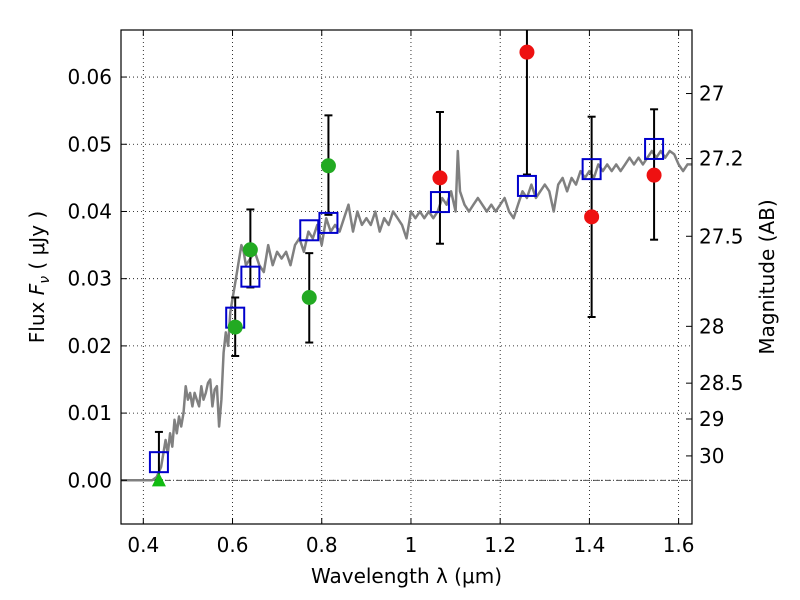  I want to click on mag-tick-label: 29, so click(711, 419).